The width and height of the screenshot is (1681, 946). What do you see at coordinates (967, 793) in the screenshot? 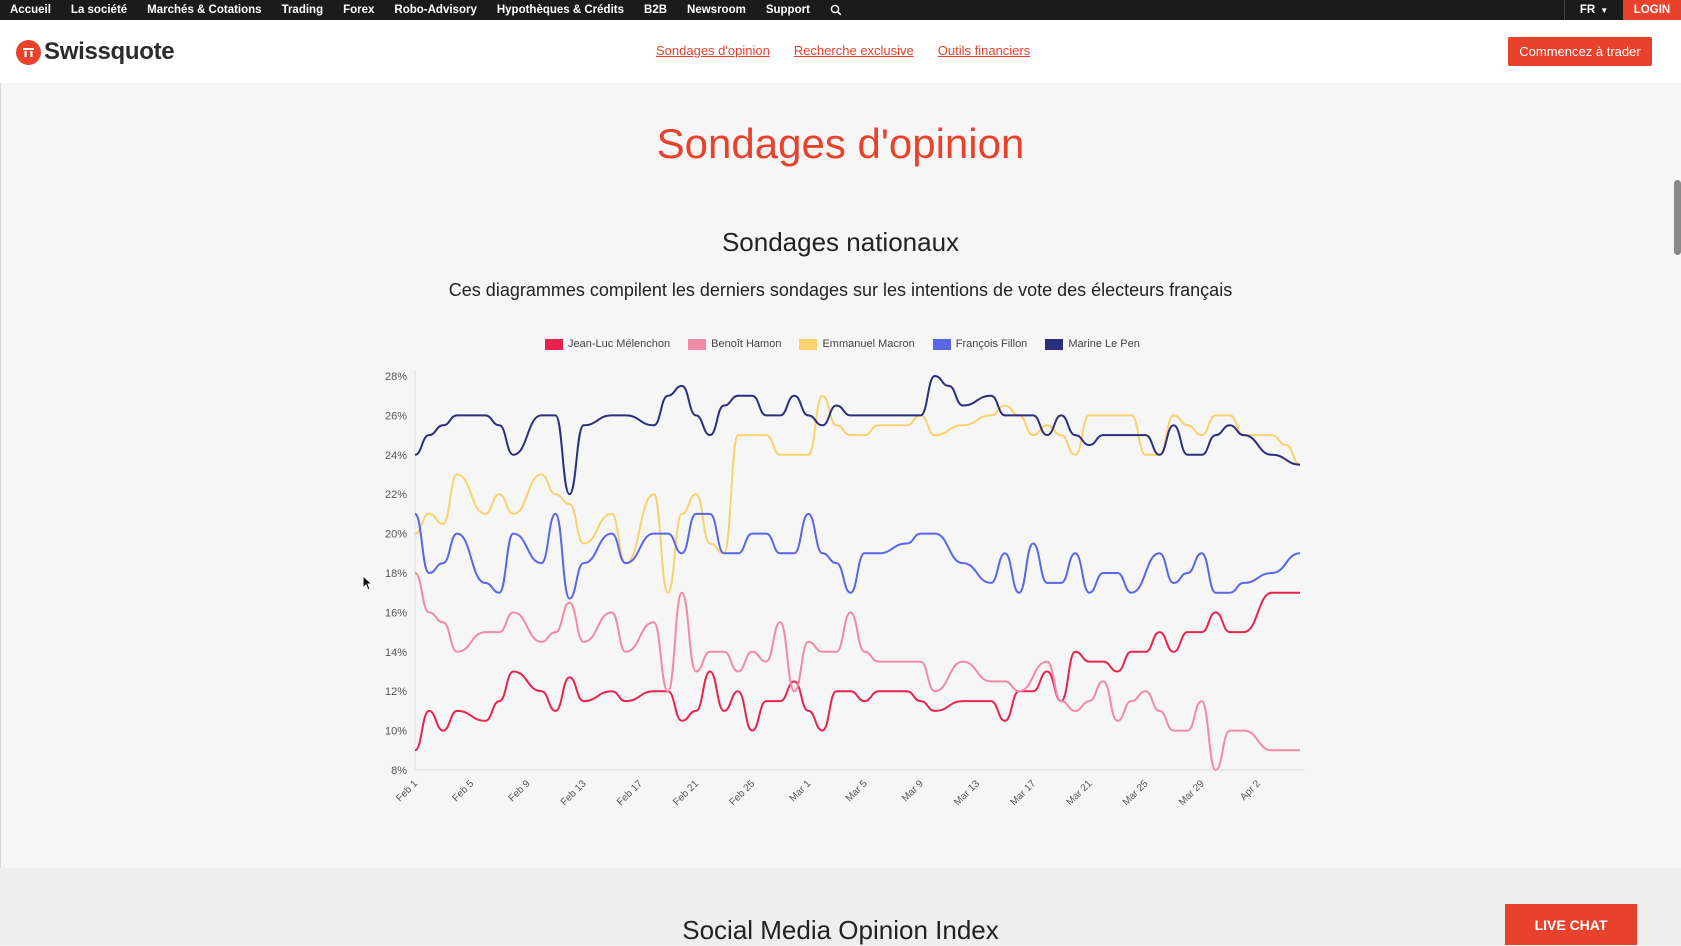
I see `x-tick-label: Mar 13` at bounding box center [967, 793].